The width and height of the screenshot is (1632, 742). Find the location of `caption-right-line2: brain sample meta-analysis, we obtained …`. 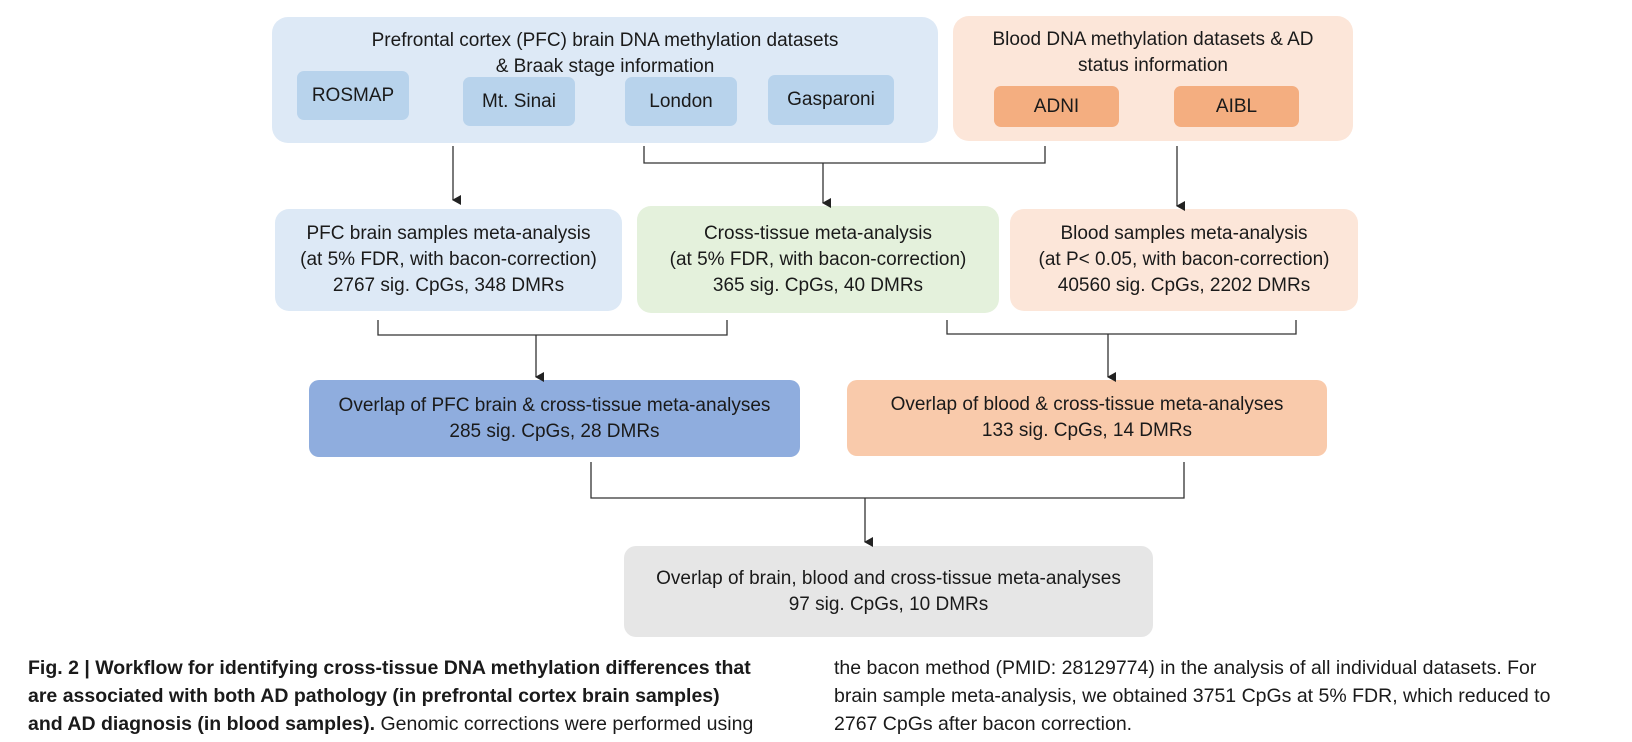

caption-right-line2: brain sample meta-analysis, we obtained … is located at coordinates (1192, 696).